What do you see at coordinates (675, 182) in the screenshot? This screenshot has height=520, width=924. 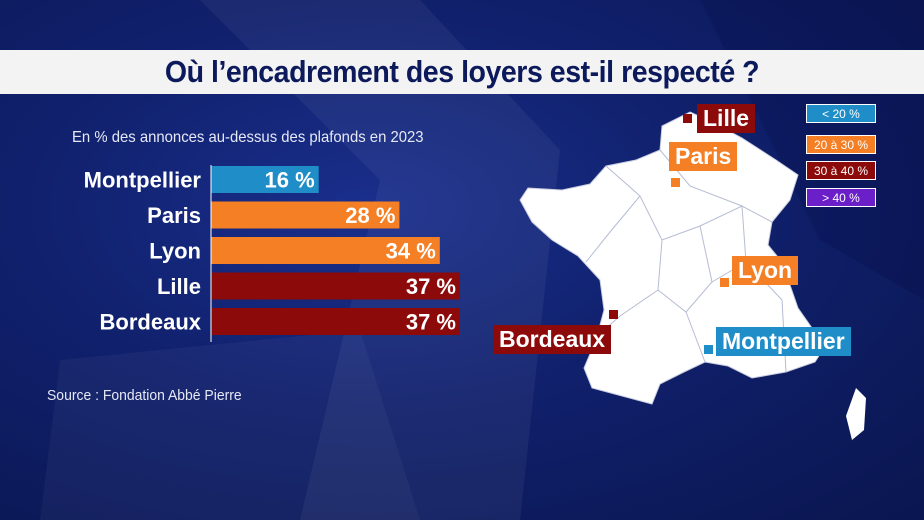 I see `city-marker-paris` at bounding box center [675, 182].